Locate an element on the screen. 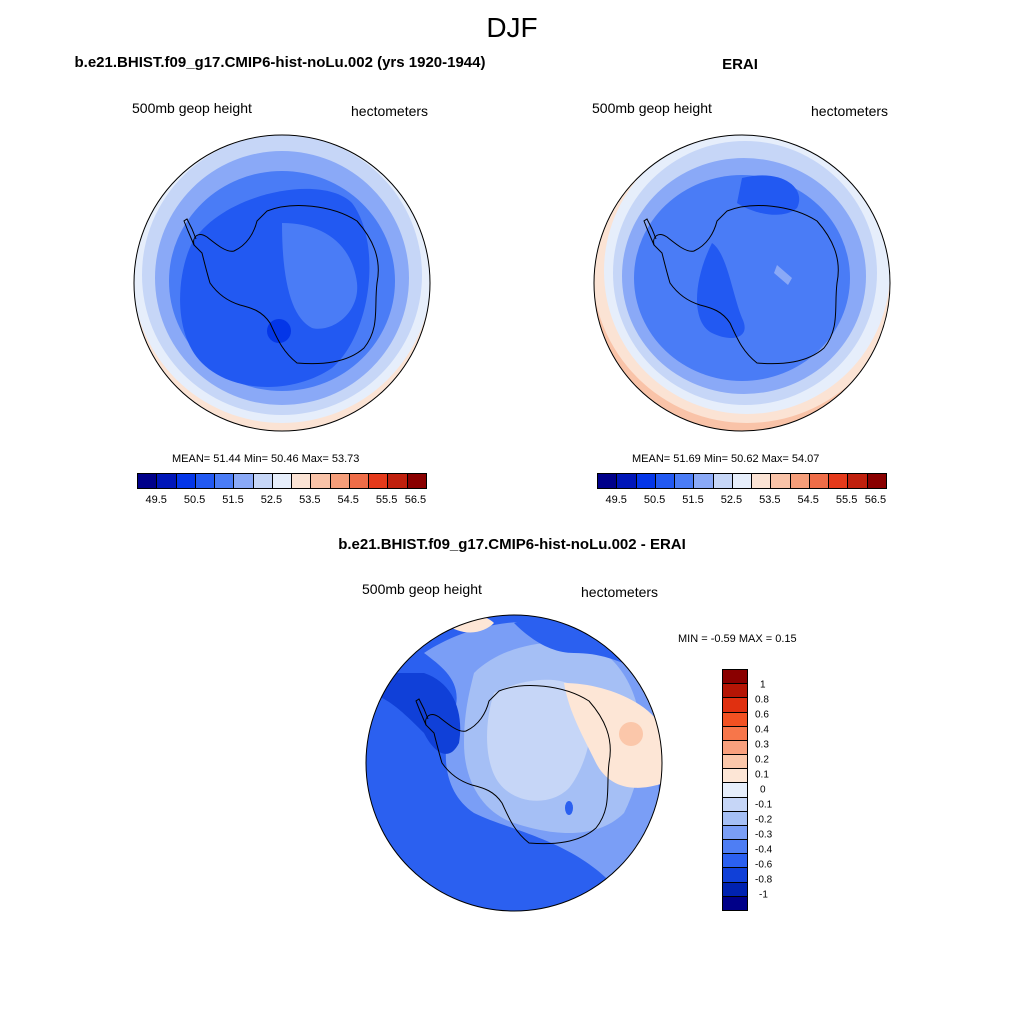  diff-colorbar-tick-label: -0.6 is located at coordinates (764, 865).